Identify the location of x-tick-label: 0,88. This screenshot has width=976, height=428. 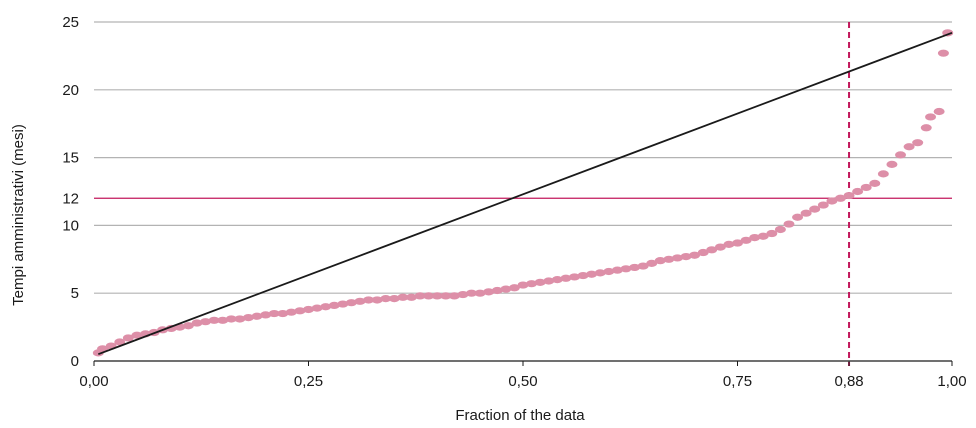
(848, 381).